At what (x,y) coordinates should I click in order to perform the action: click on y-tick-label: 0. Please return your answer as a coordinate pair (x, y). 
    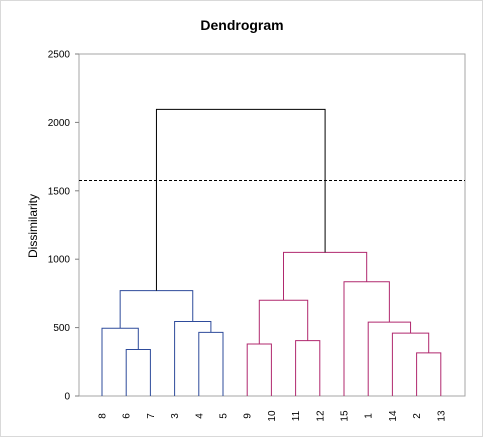
    Looking at the image, I should click on (67, 397).